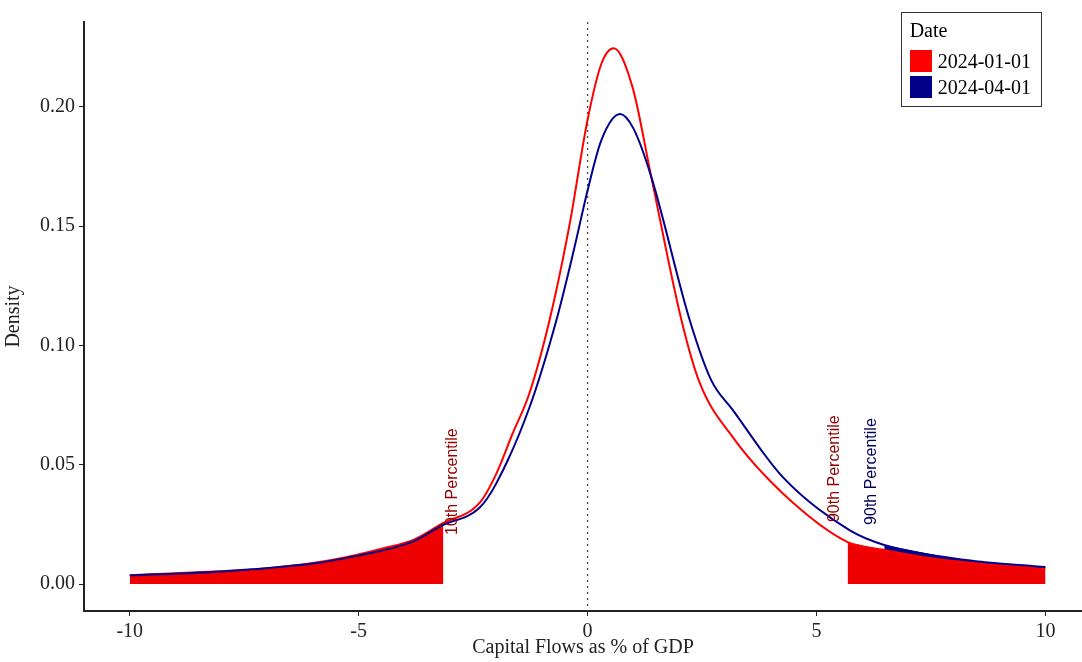  Describe the element at coordinates (816, 630) in the screenshot. I see `x-tick-label: 5` at that location.